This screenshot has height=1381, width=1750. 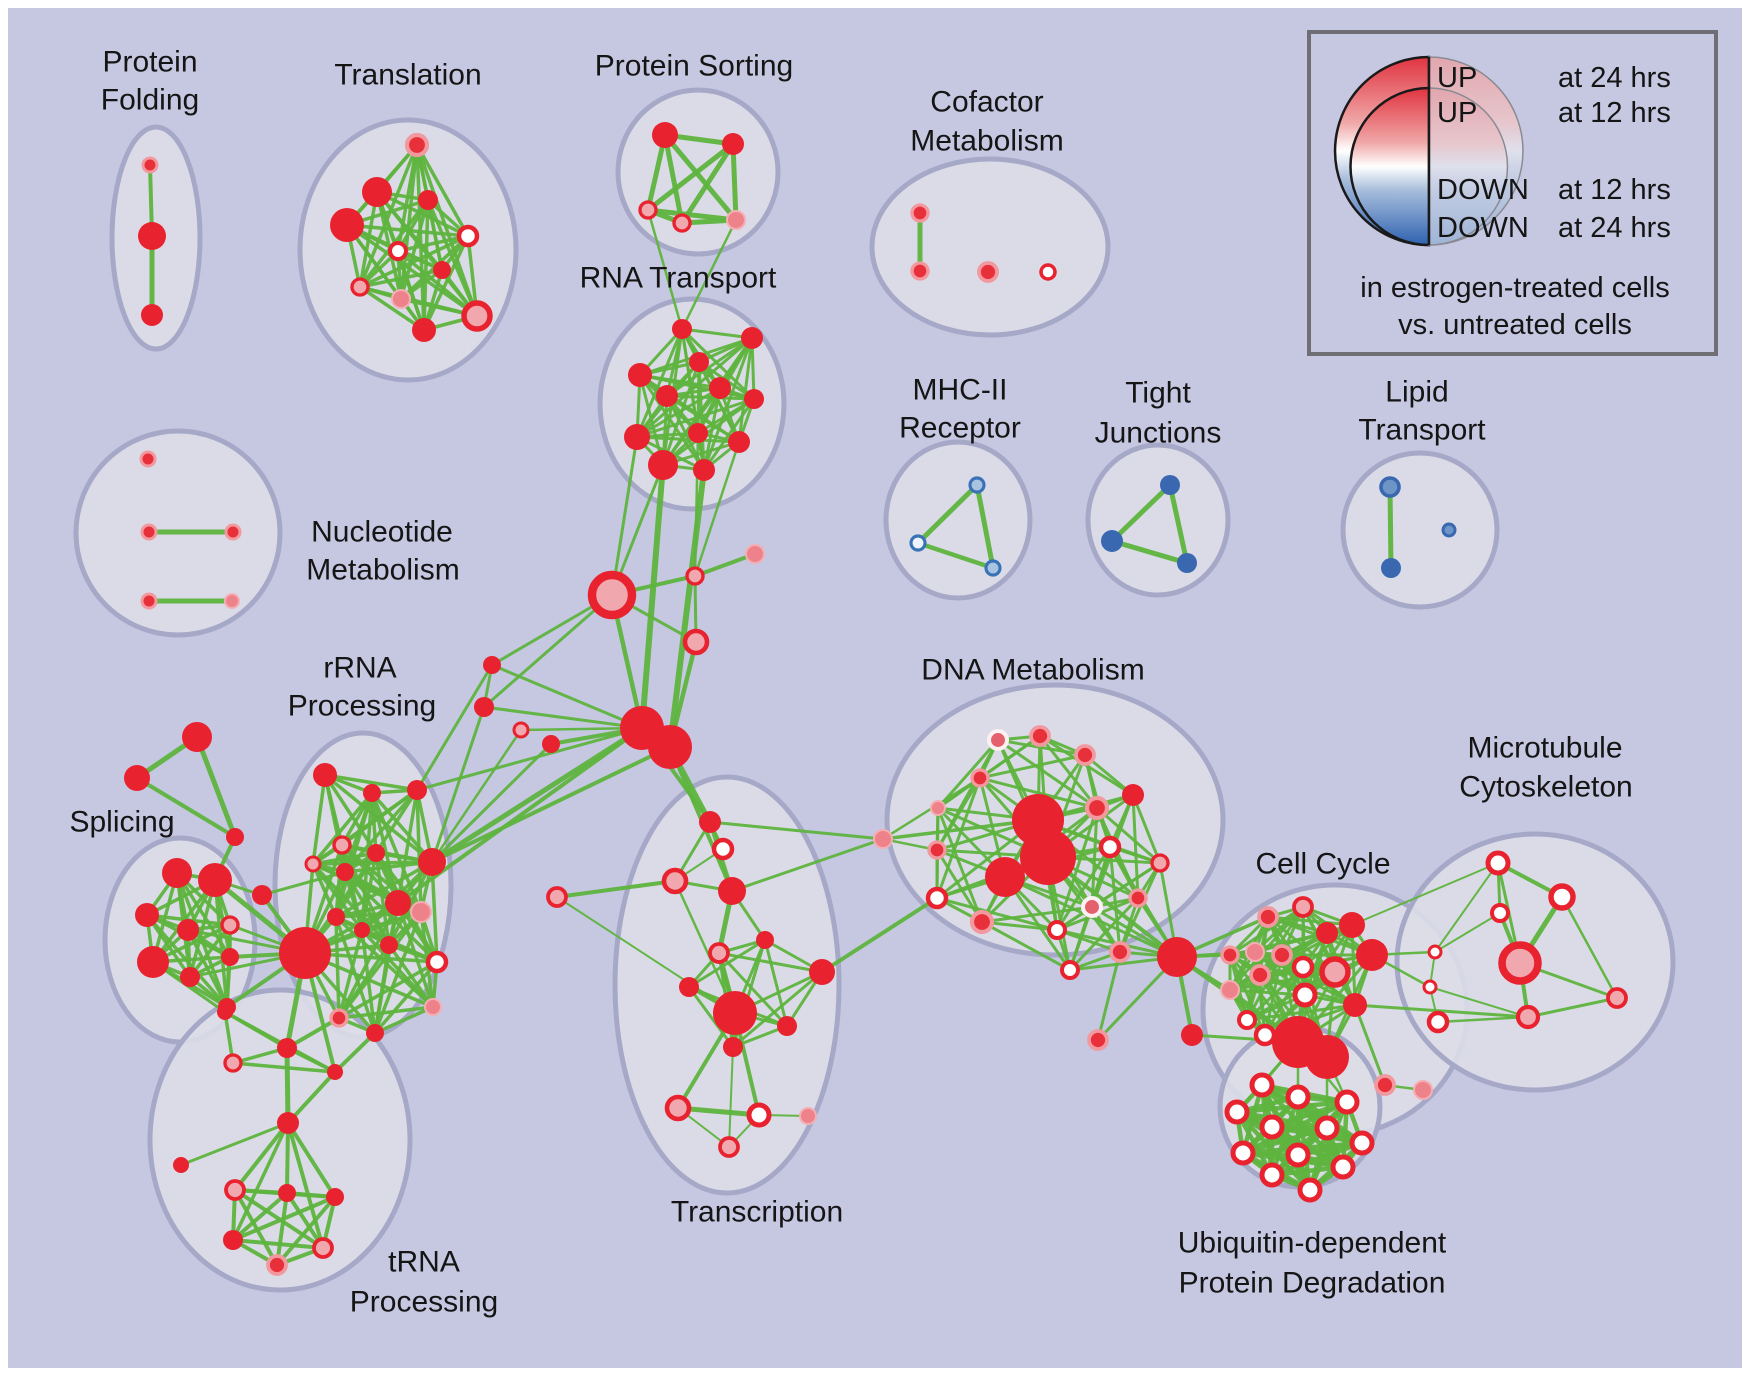 I want to click on network-node-d19, so click(x=1120, y=952).